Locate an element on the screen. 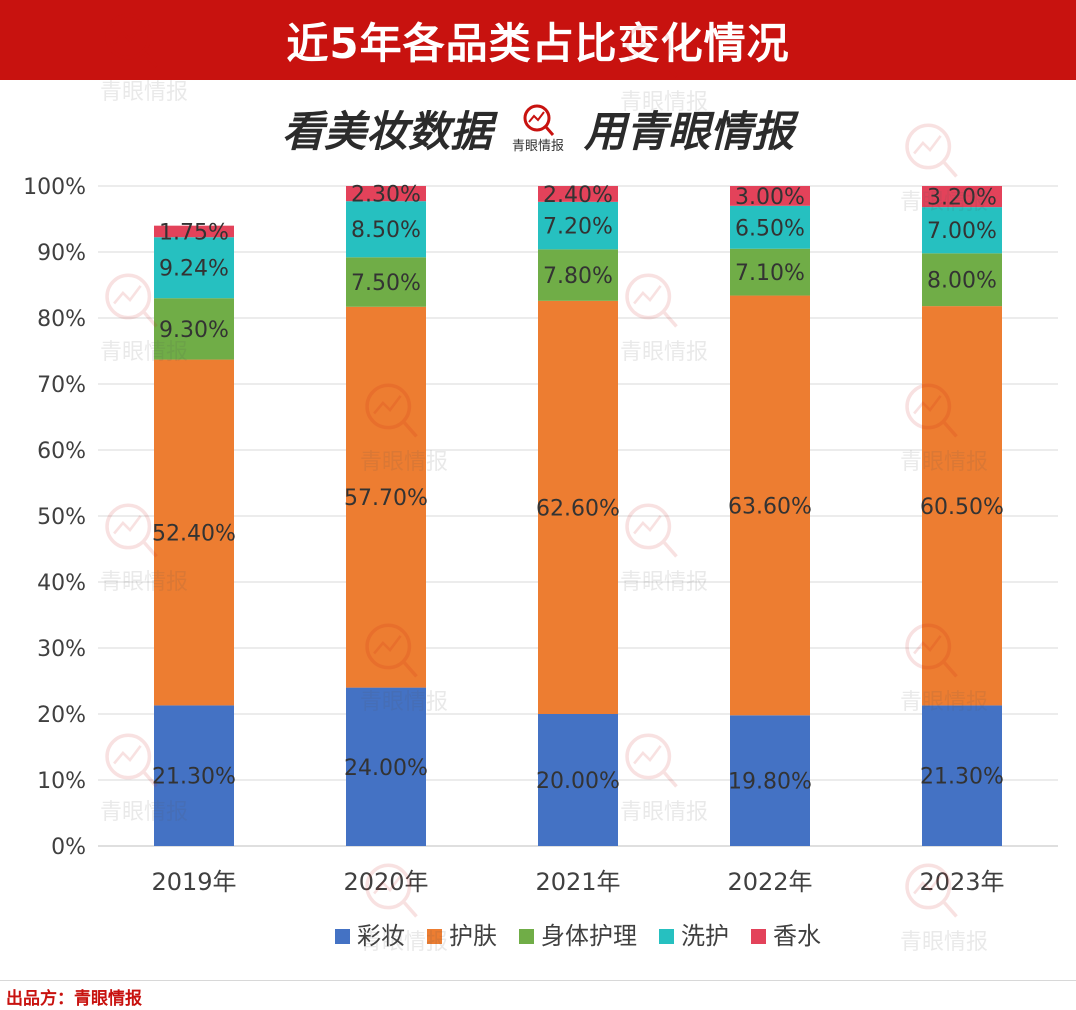 This screenshot has height=1010, width=1076. header-bar: 近5年各品类占比变化情况 is located at coordinates (538, 40).